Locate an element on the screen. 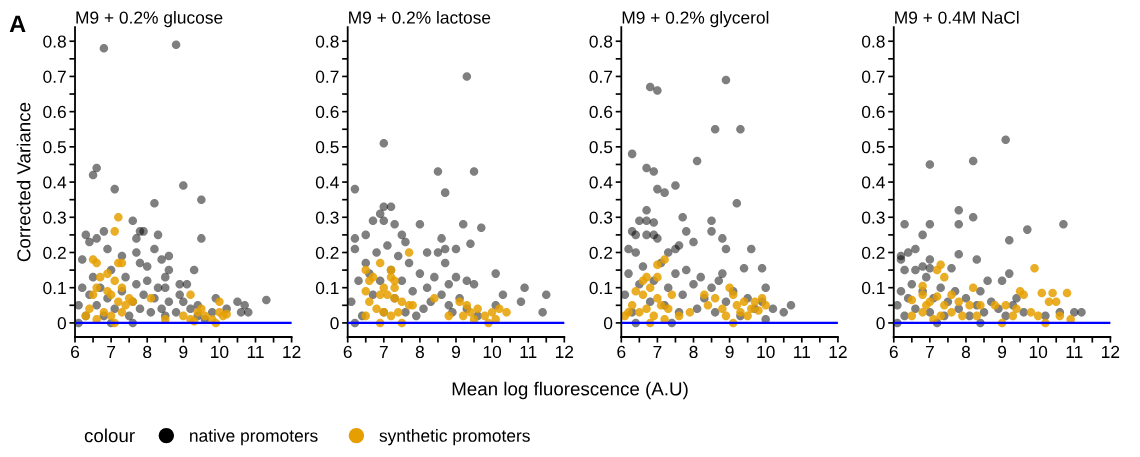 The width and height of the screenshot is (1140, 457). x-axis-title: Mean log fluorescence (A.U) is located at coordinates (570, 390).